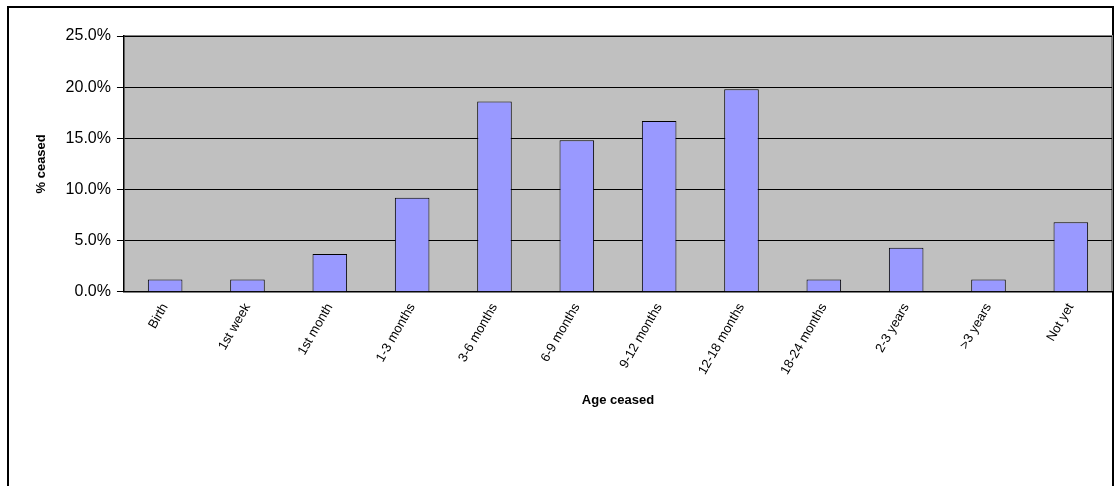  I want to click on y-tick-label: 20.0%, so click(88, 86).